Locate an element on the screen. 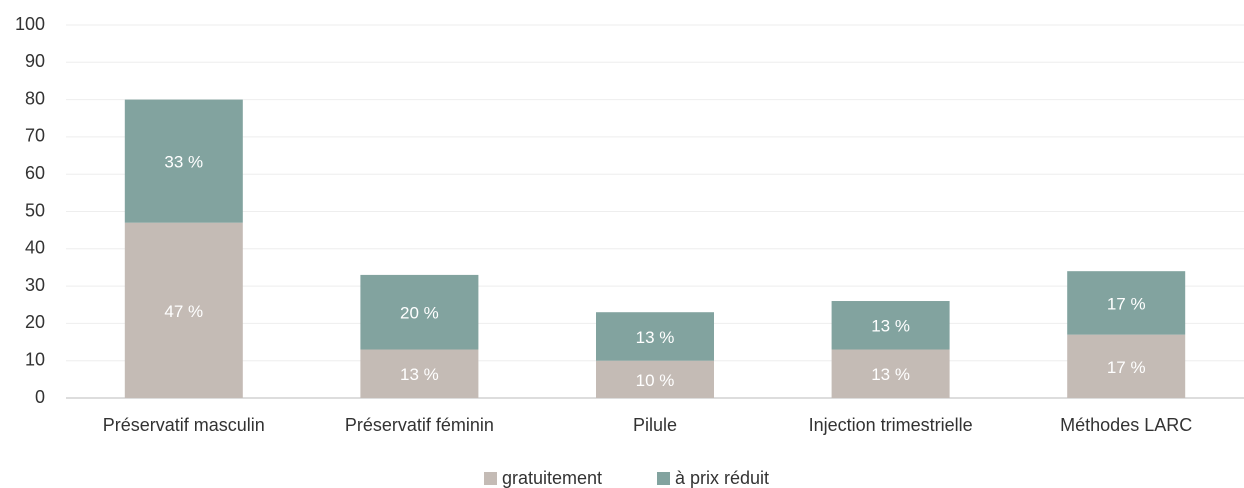 The height and width of the screenshot is (488, 1244). x-tick-label: Préservatif masculin is located at coordinates (184, 425).